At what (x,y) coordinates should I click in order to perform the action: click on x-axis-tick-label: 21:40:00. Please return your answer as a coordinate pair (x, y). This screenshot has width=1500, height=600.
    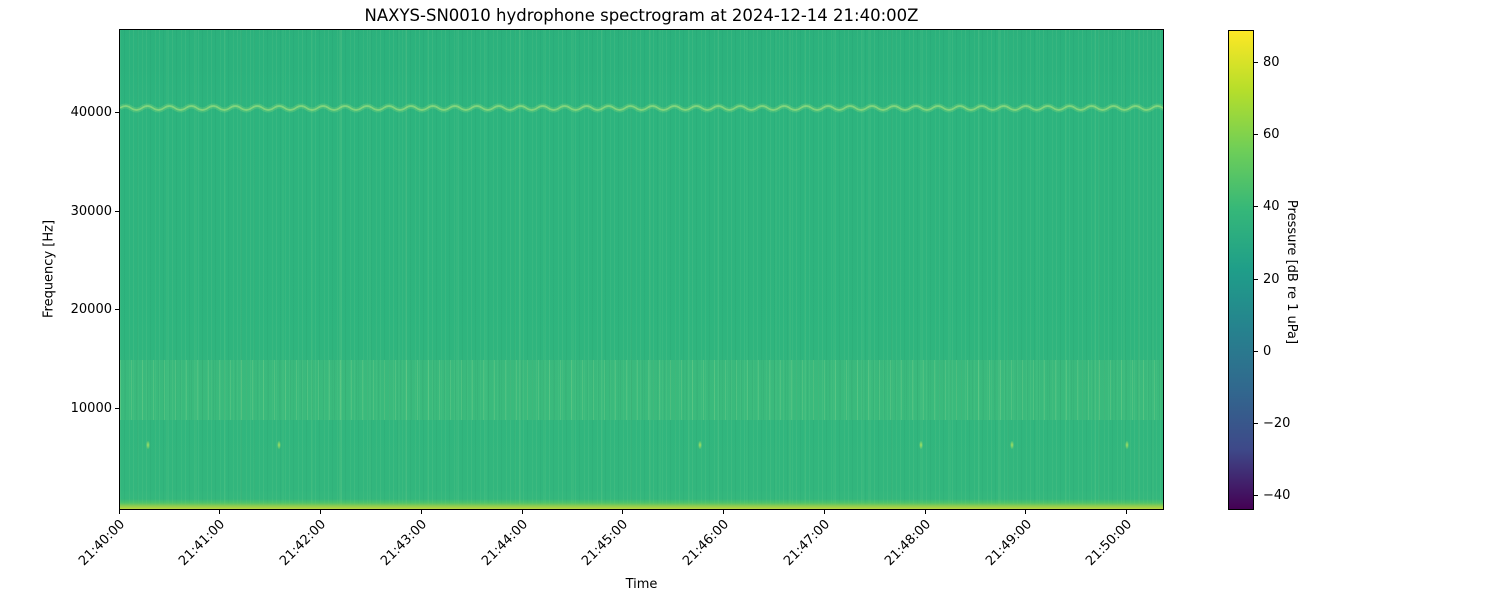
    Looking at the image, I should click on (101, 543).